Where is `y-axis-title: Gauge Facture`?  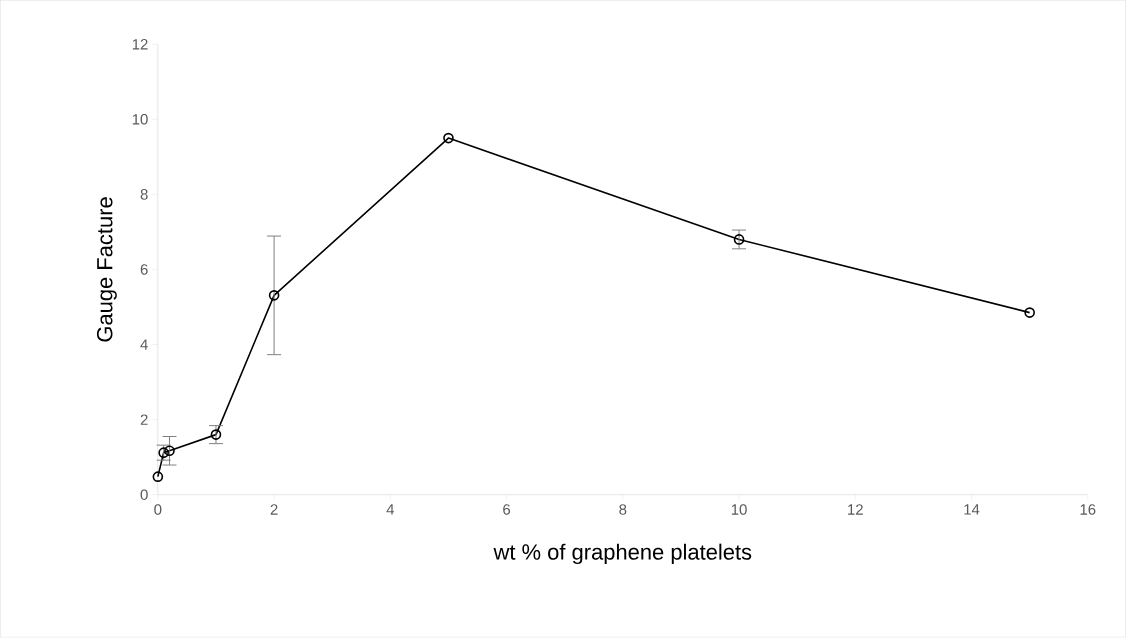 y-axis-title: Gauge Facture is located at coordinates (106, 269).